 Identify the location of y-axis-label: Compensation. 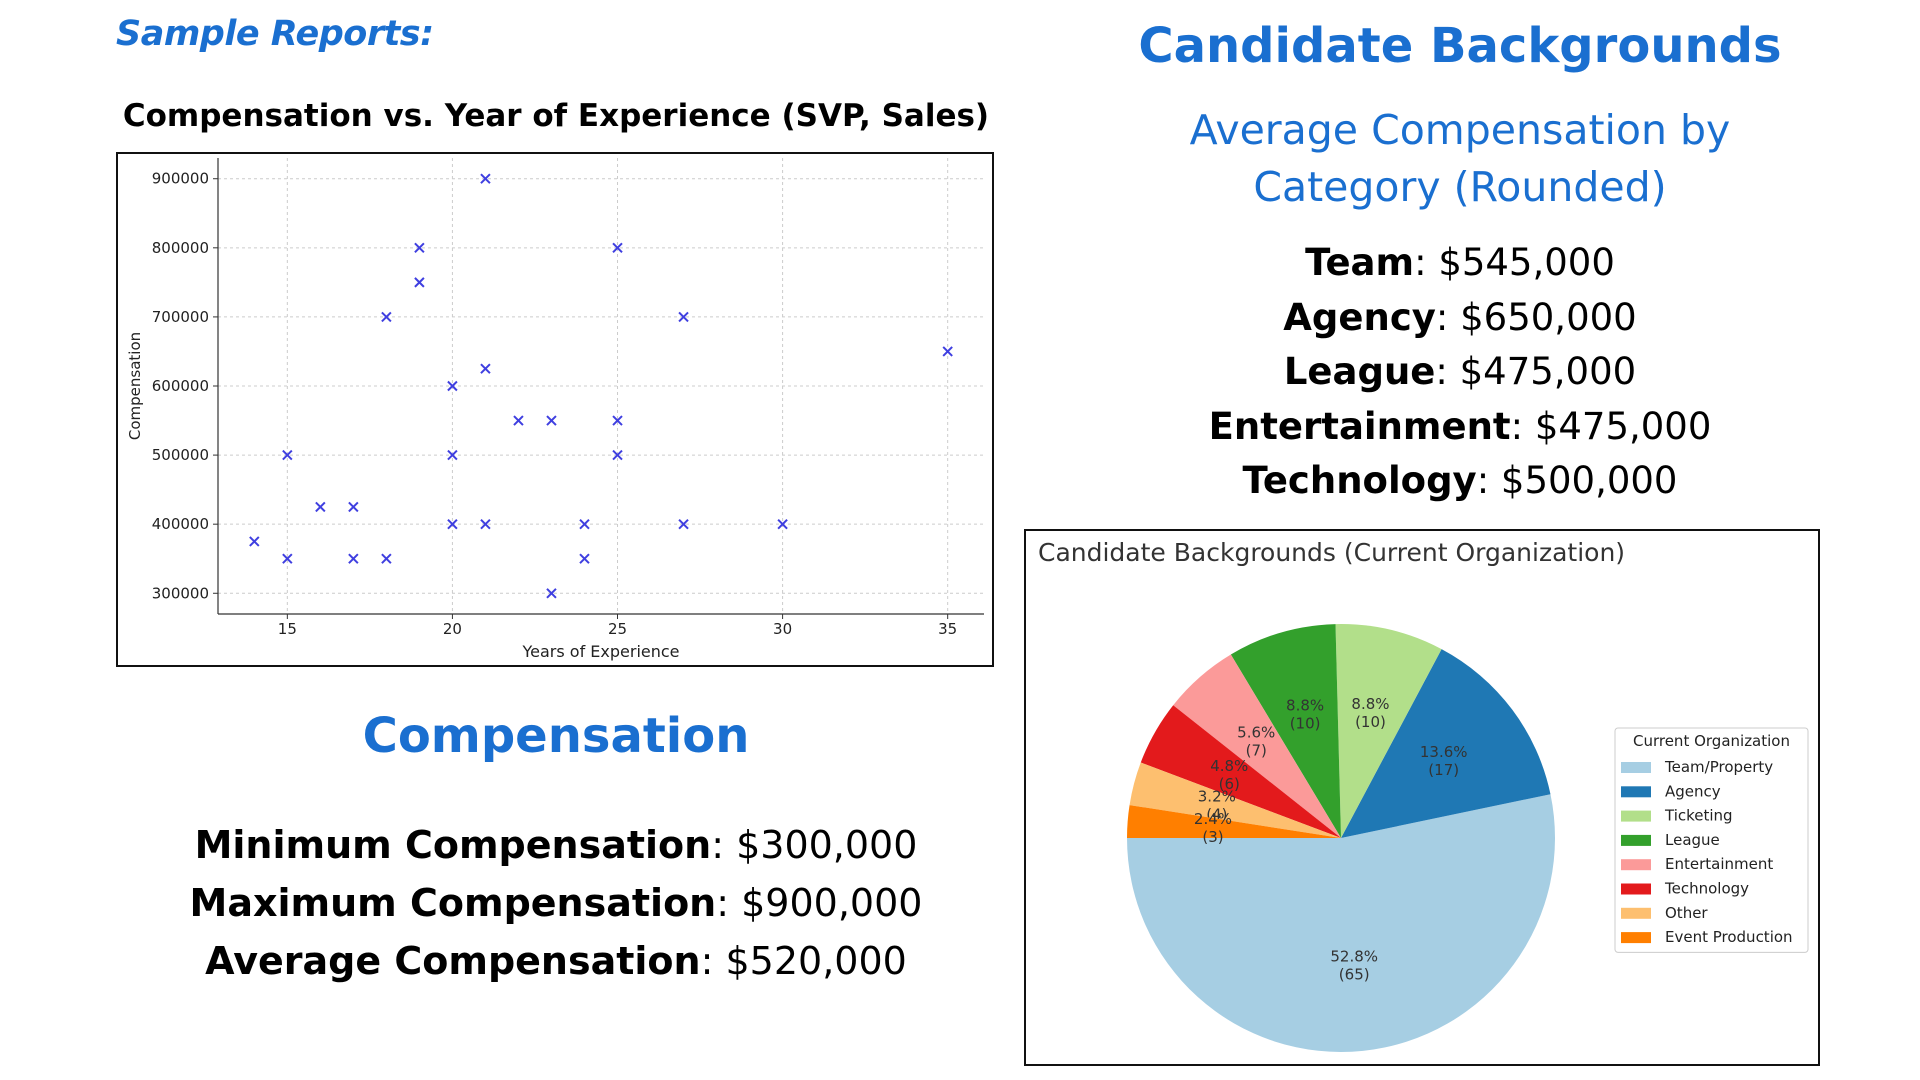
(135, 386).